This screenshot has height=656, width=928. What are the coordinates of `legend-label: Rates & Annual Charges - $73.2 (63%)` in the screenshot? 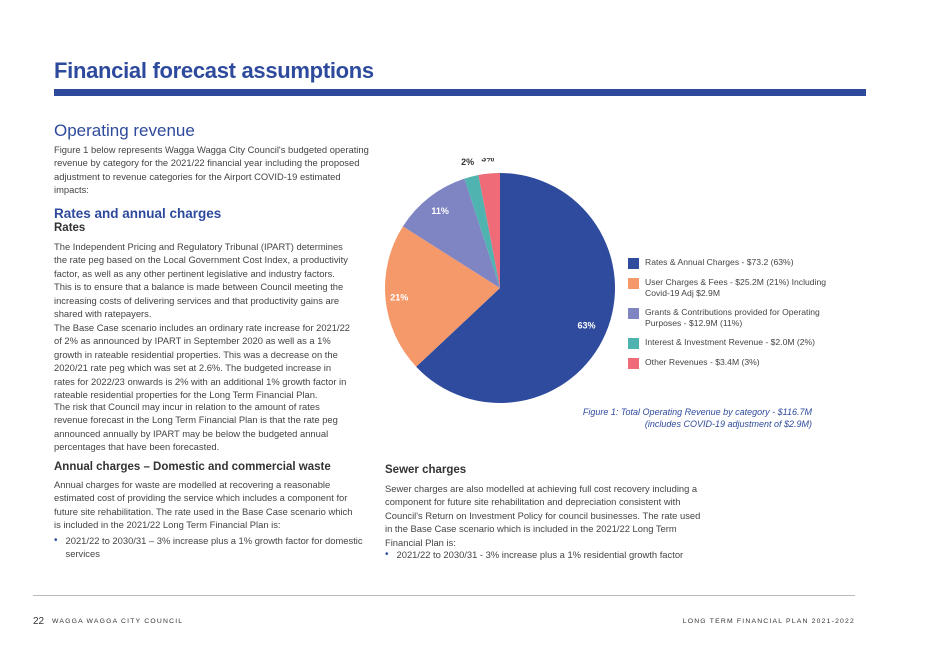 It's located at (719, 262).